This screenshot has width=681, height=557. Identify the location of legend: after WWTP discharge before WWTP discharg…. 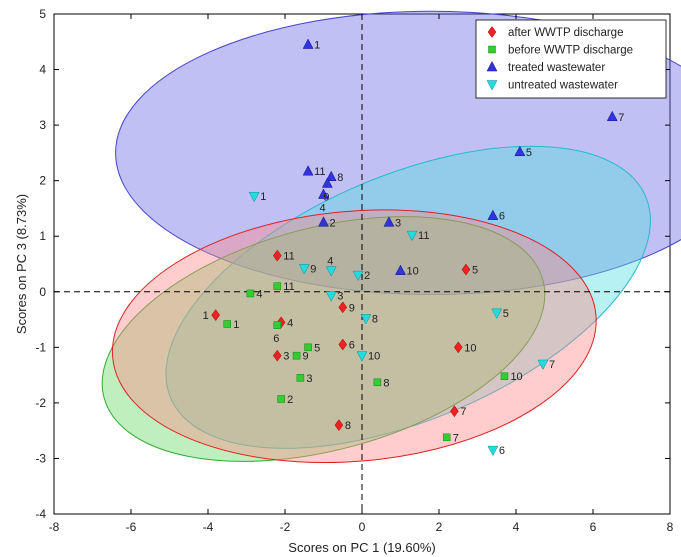
(571, 59).